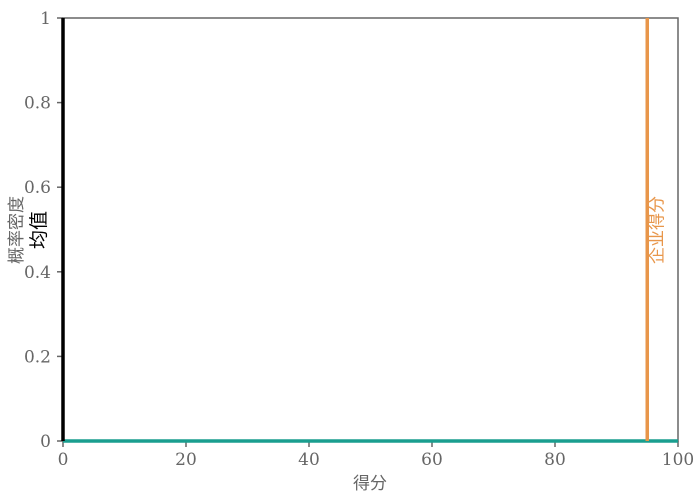 This screenshot has width=693, height=494. Describe the element at coordinates (375, 455) in the screenshot. I see `x-axis-ticks: 0 20 40 60 80 100` at that location.